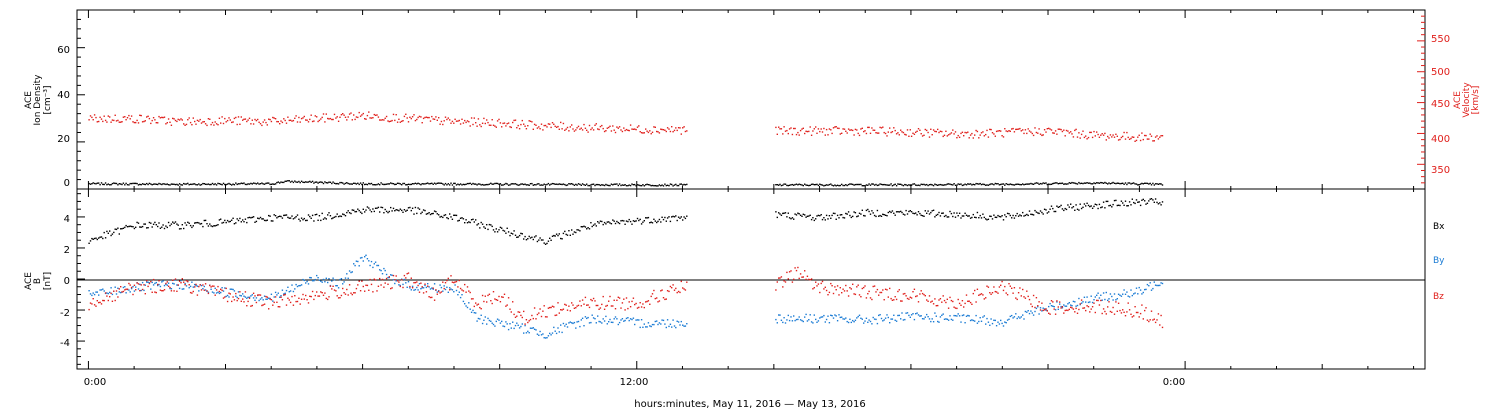  Describe the element at coordinates (1440, 104) in the screenshot. I see `top-right-tick-label: 450` at that location.